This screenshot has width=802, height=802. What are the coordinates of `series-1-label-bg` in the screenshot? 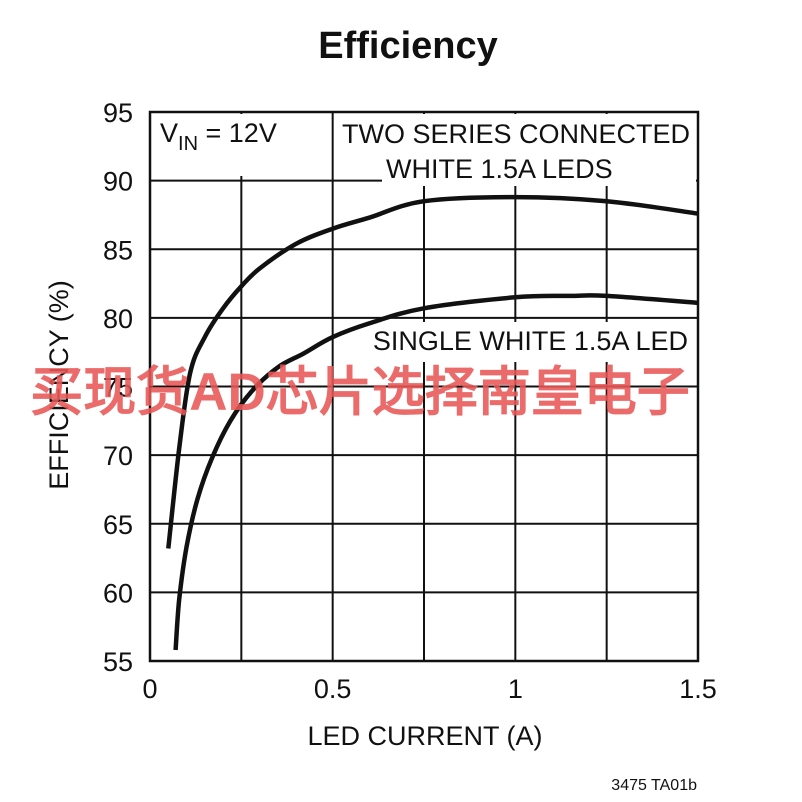 It's located at (539, 150).